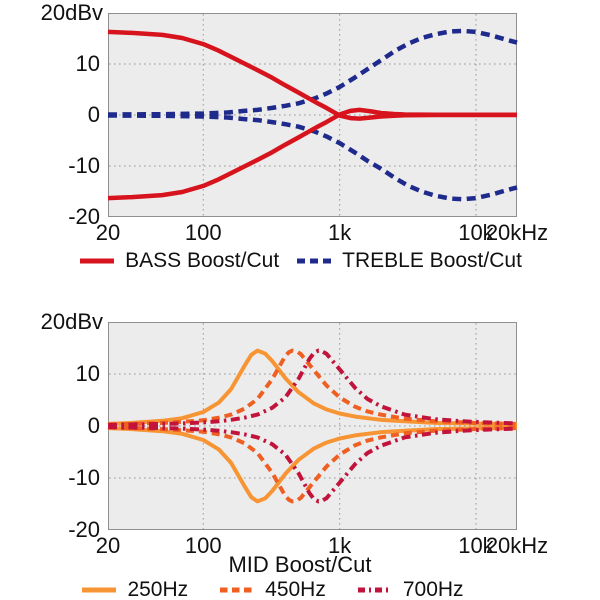  I want to click on legend-item-bass-boost-cut: BASS Boost/Cut, so click(178, 261).